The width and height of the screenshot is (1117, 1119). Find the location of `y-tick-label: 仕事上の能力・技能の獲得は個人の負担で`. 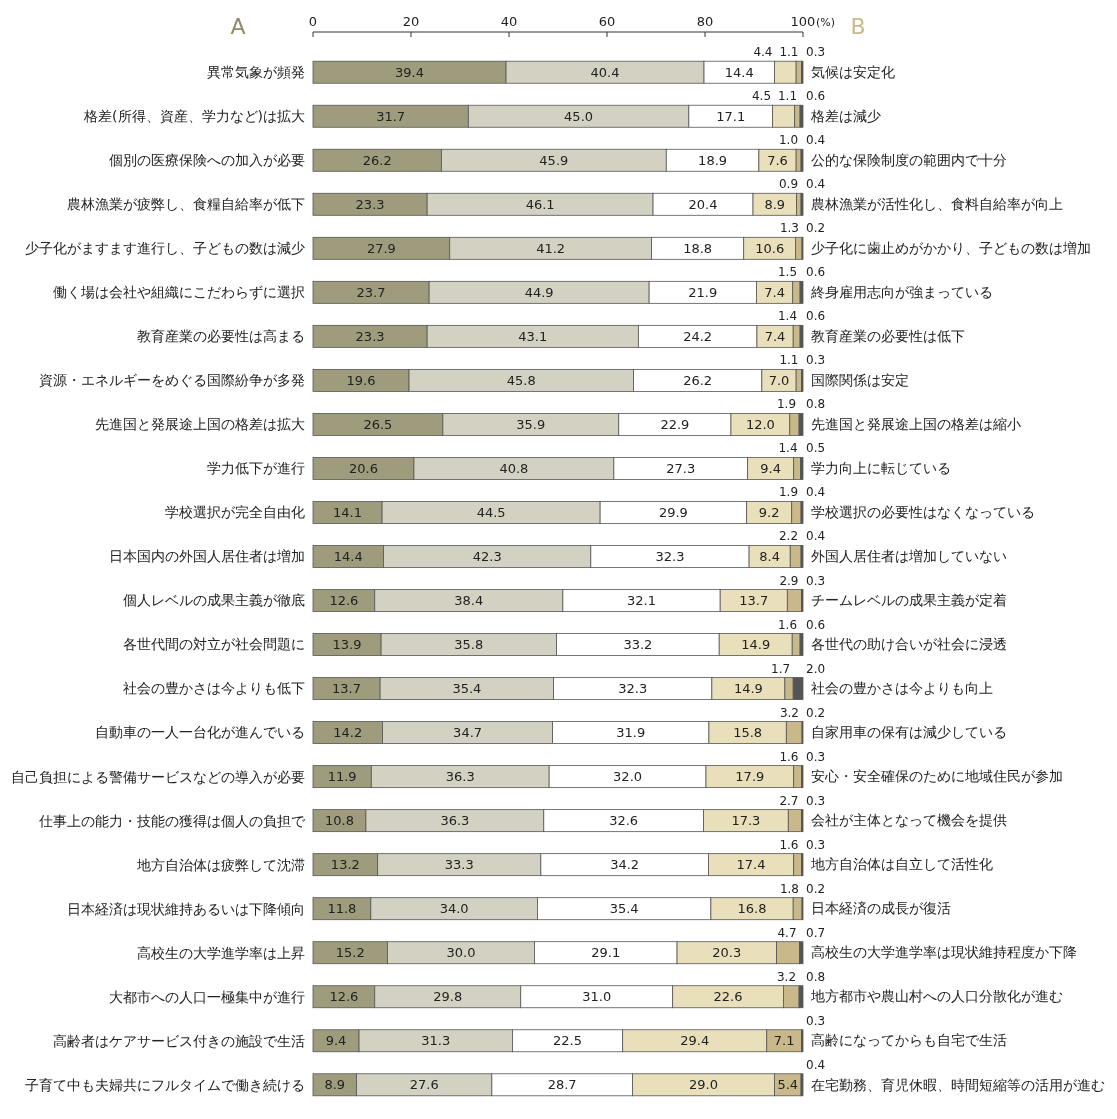

y-tick-label: 仕事上の能力・技能の獲得は個人の負担で is located at coordinates (172, 820).